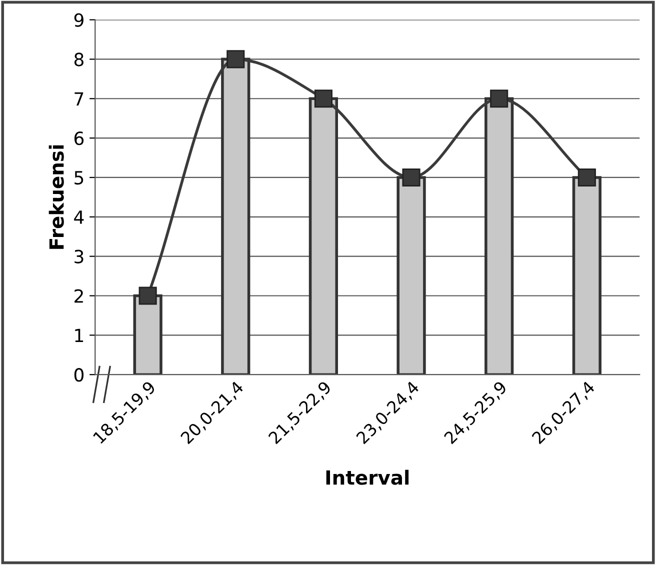  I want to click on y-tick-label: 7, so click(79, 99).